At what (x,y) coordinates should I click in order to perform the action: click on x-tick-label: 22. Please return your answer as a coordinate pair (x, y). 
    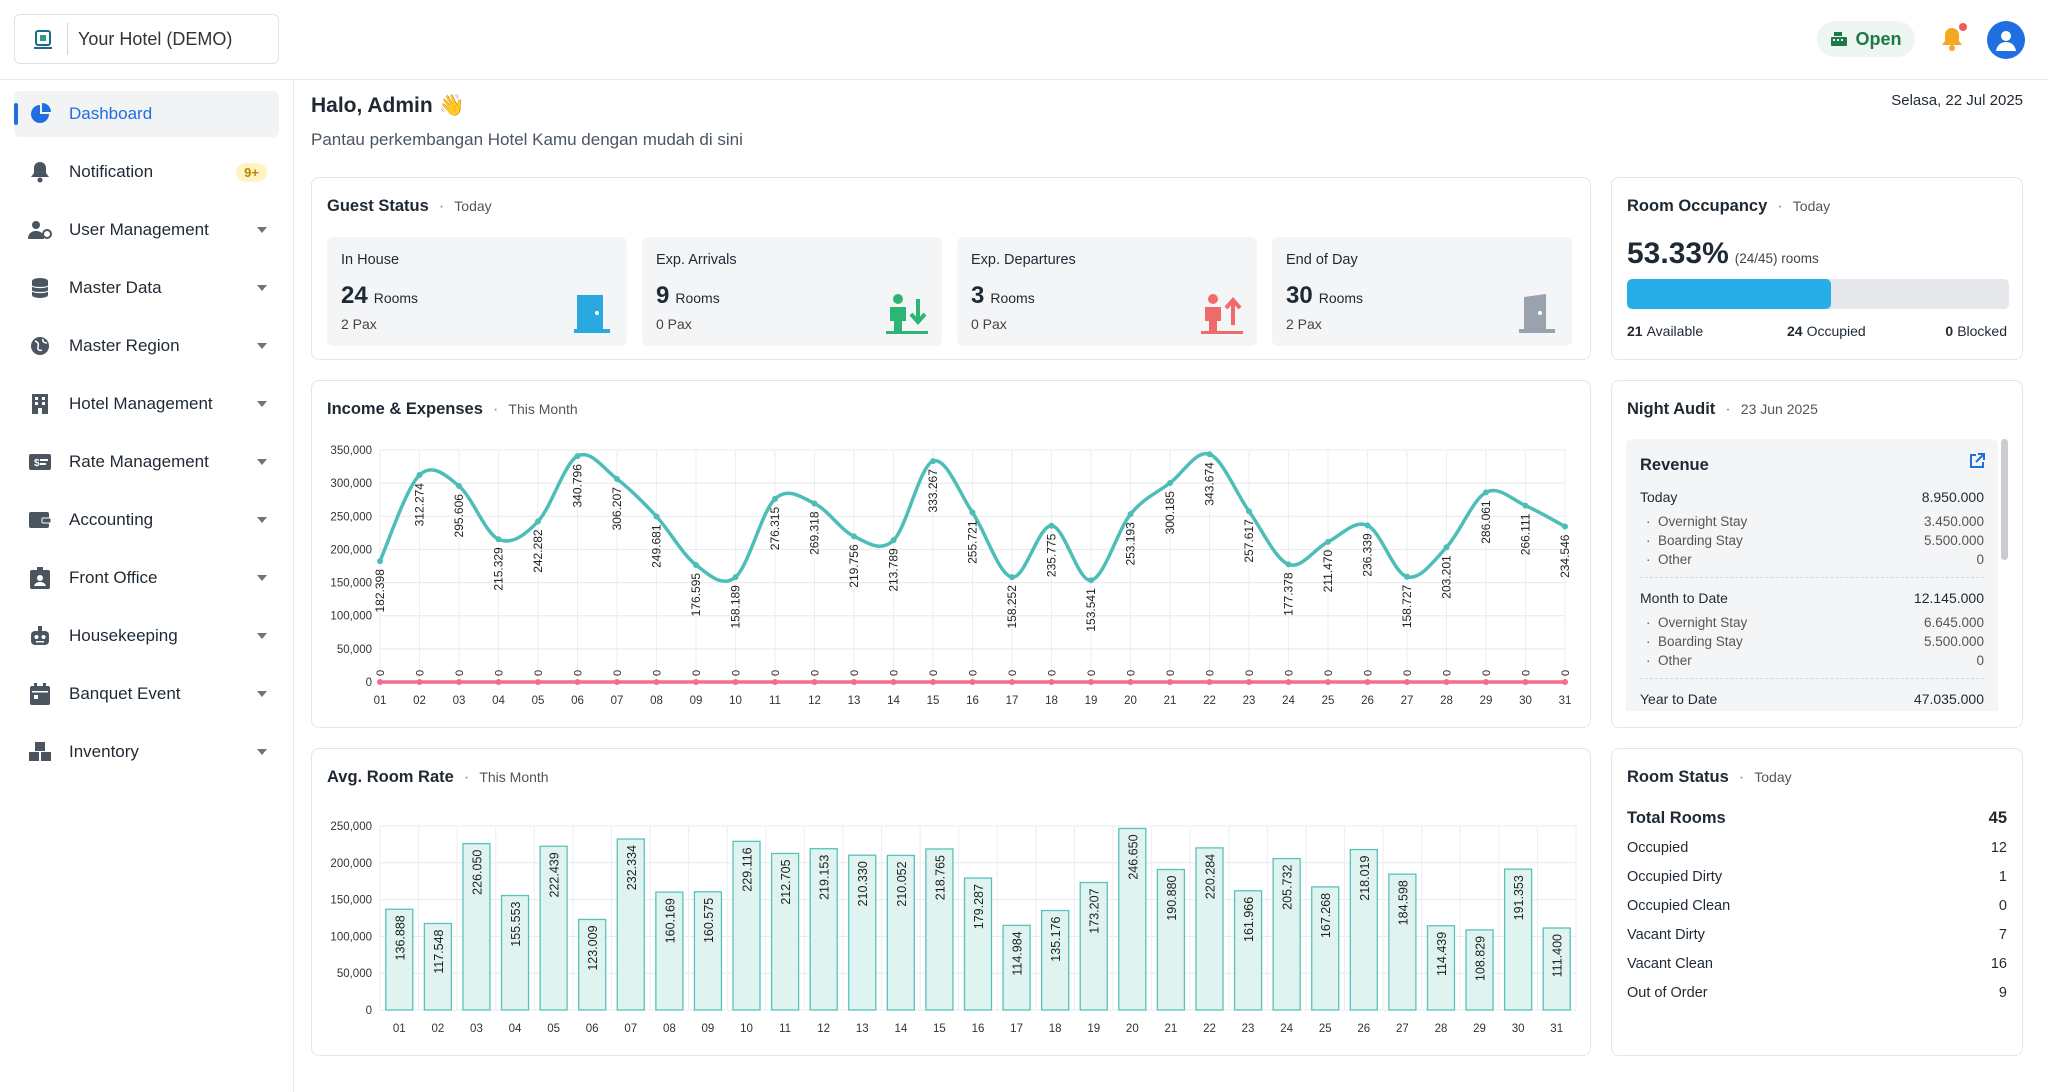
    Looking at the image, I should click on (1209, 701).